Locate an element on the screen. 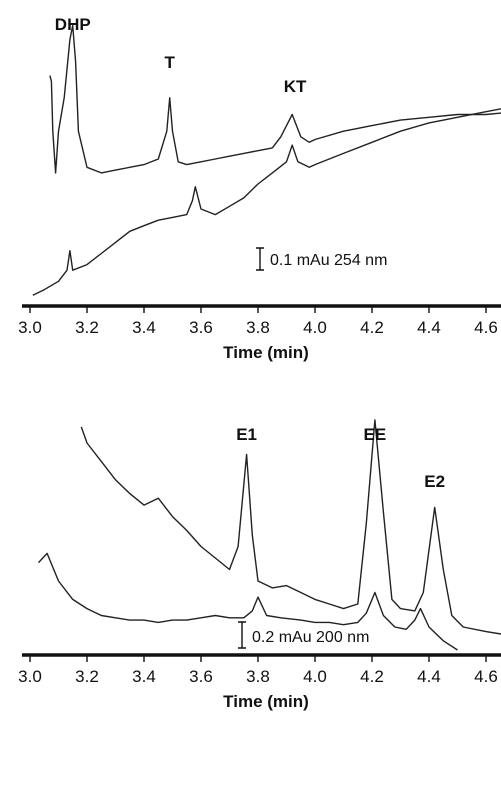 This screenshot has height=785, width=501. peak-label: T is located at coordinates (169, 62).